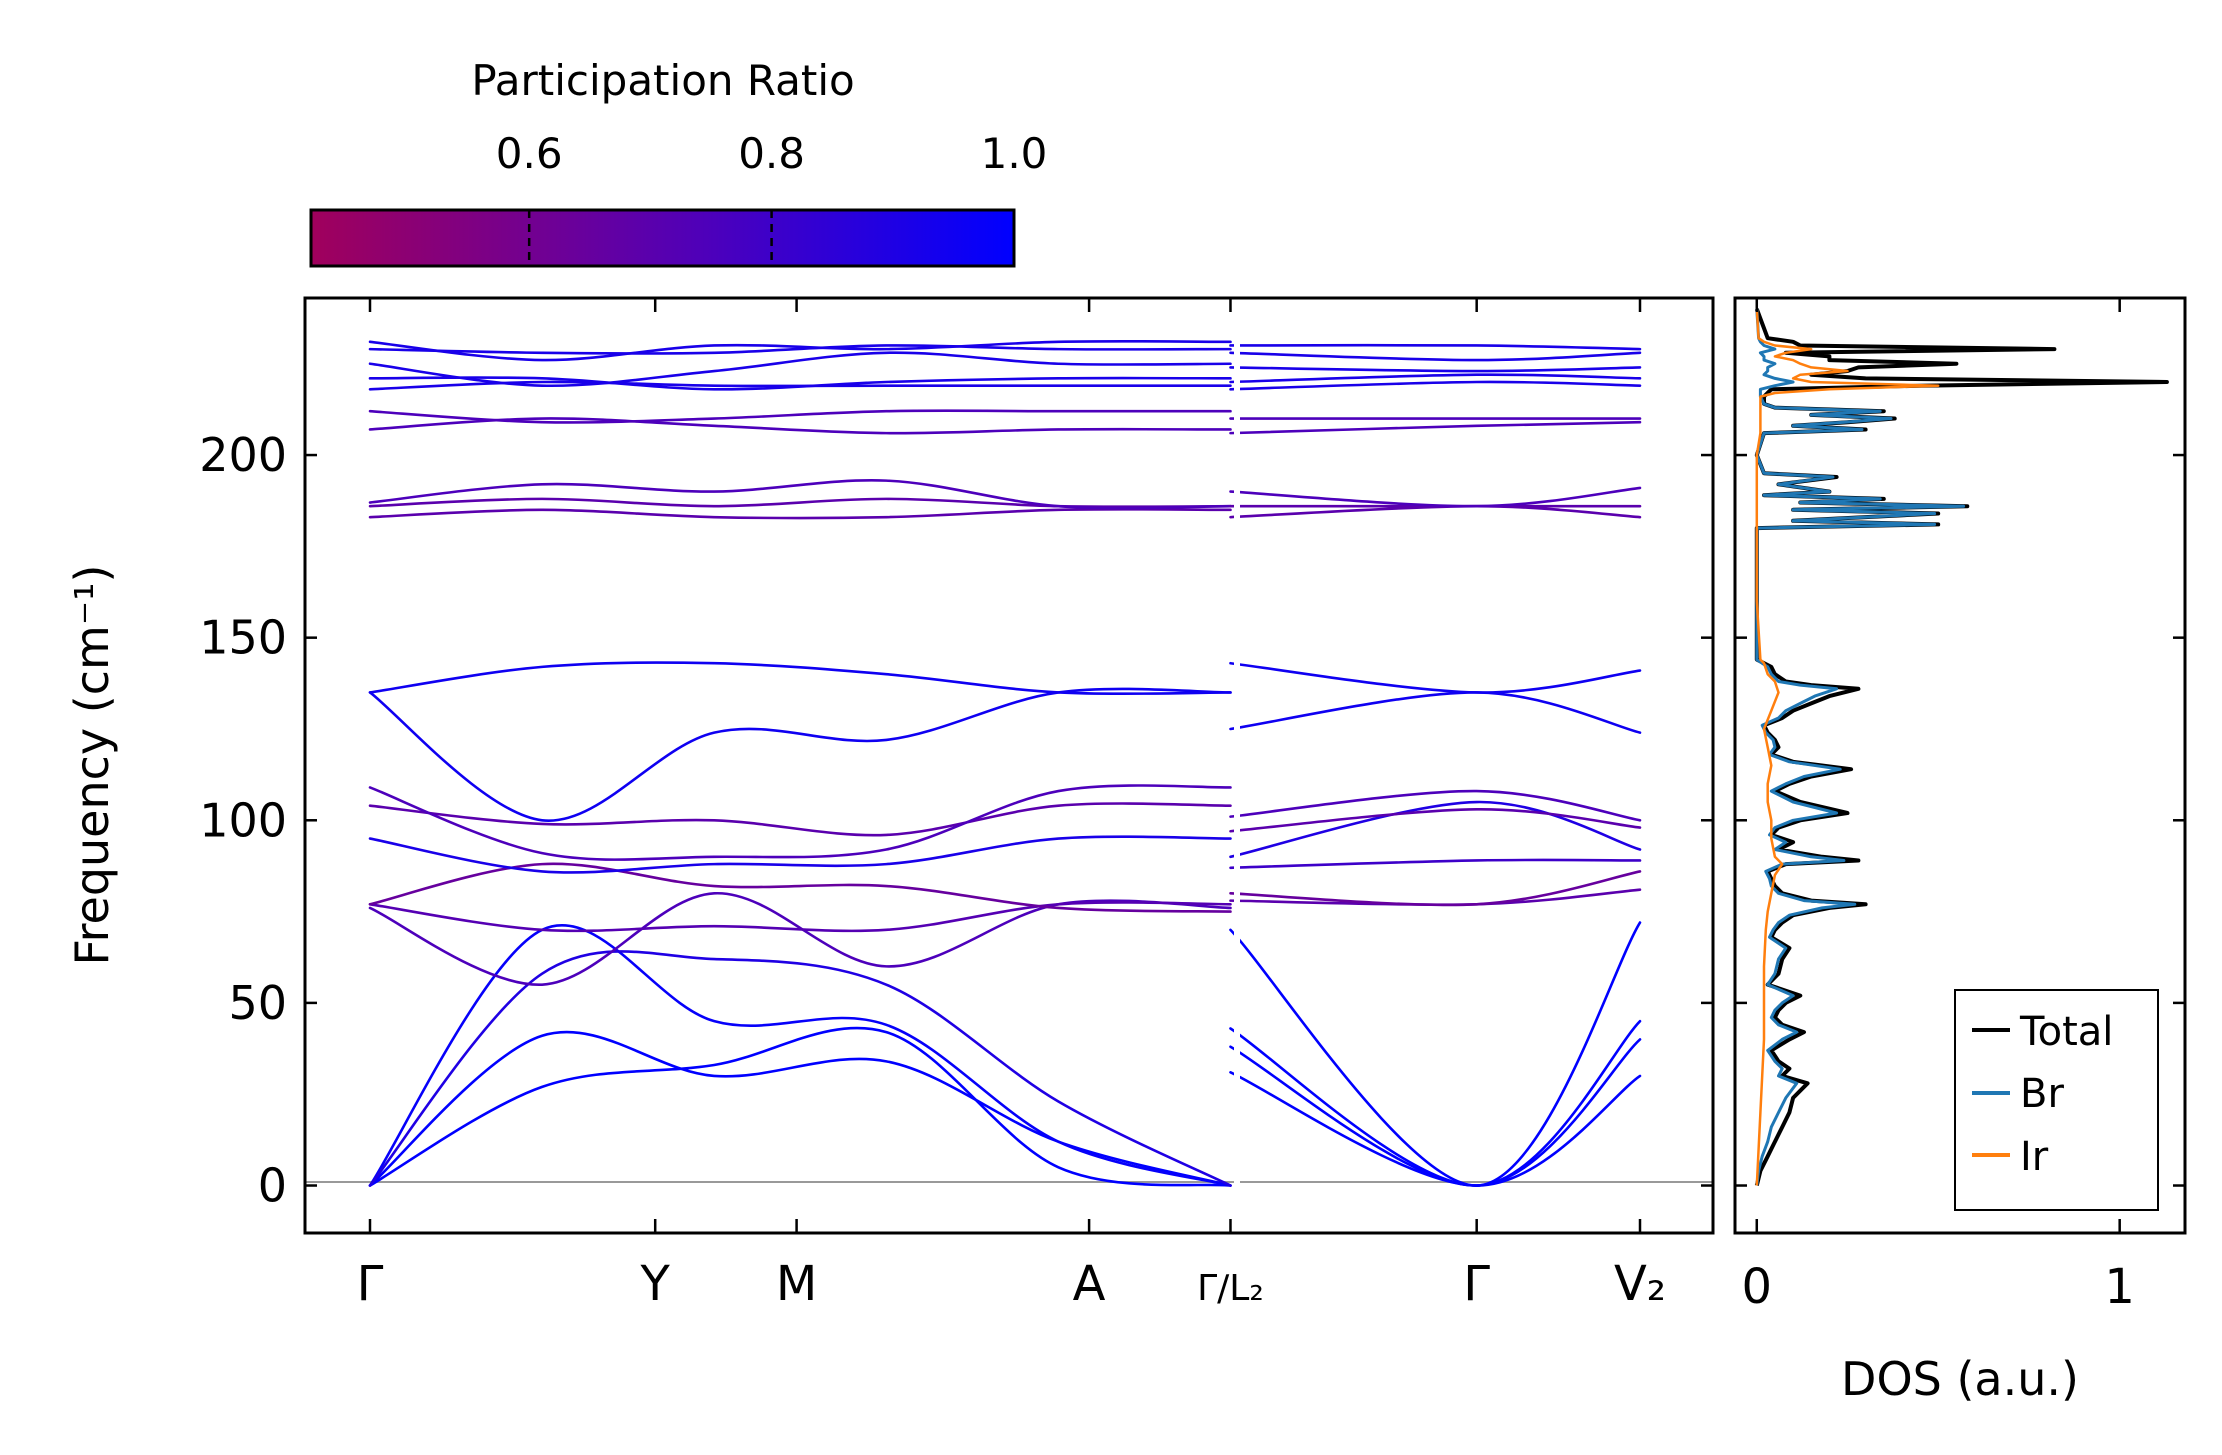  What do you see at coordinates (800, 426) in the screenshot?
I see `band-0-b16` at bounding box center [800, 426].